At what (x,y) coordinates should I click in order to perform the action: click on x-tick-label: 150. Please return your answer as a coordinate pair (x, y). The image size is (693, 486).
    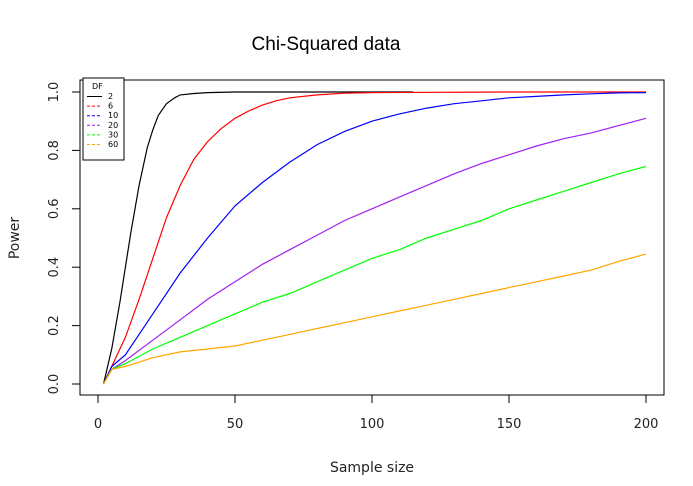
    Looking at the image, I should click on (509, 424).